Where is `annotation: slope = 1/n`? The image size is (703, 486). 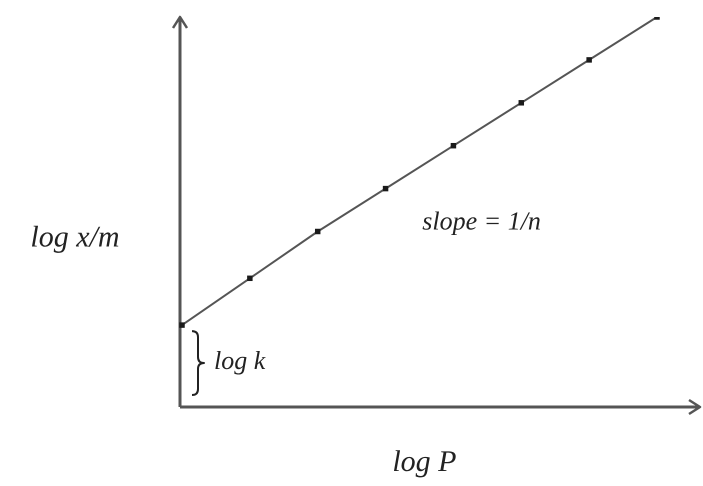 annotation: slope = 1/n is located at coordinates (481, 221).